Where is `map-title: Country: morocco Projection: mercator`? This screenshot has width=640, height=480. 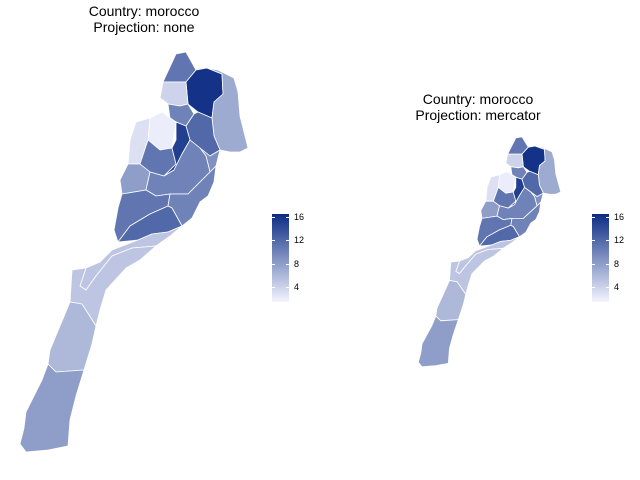 map-title: Country: morocco Projection: mercator is located at coordinates (478, 107).